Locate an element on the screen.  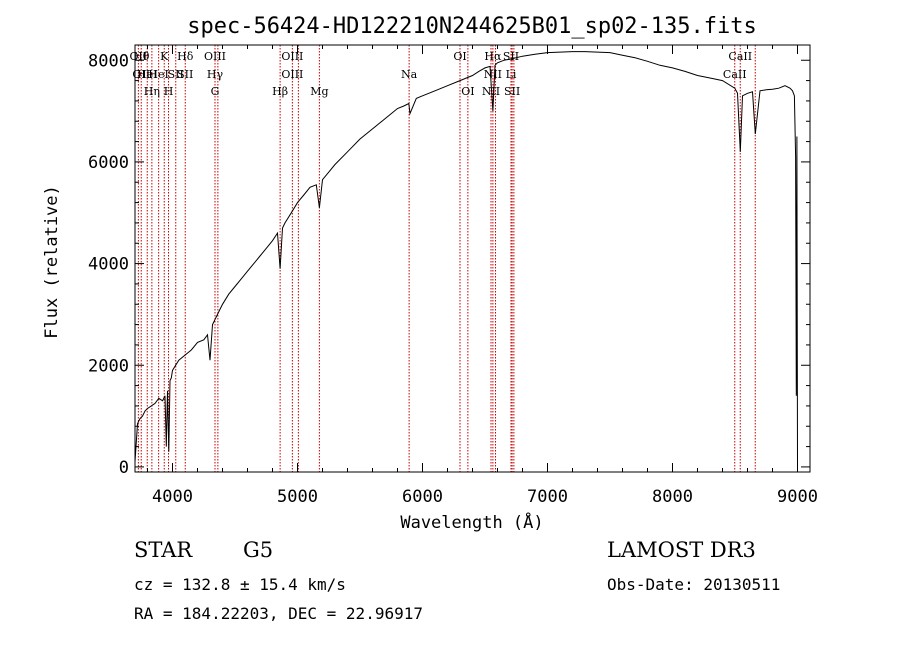
line-label-14-2: Mg is located at coordinates (319, 91).